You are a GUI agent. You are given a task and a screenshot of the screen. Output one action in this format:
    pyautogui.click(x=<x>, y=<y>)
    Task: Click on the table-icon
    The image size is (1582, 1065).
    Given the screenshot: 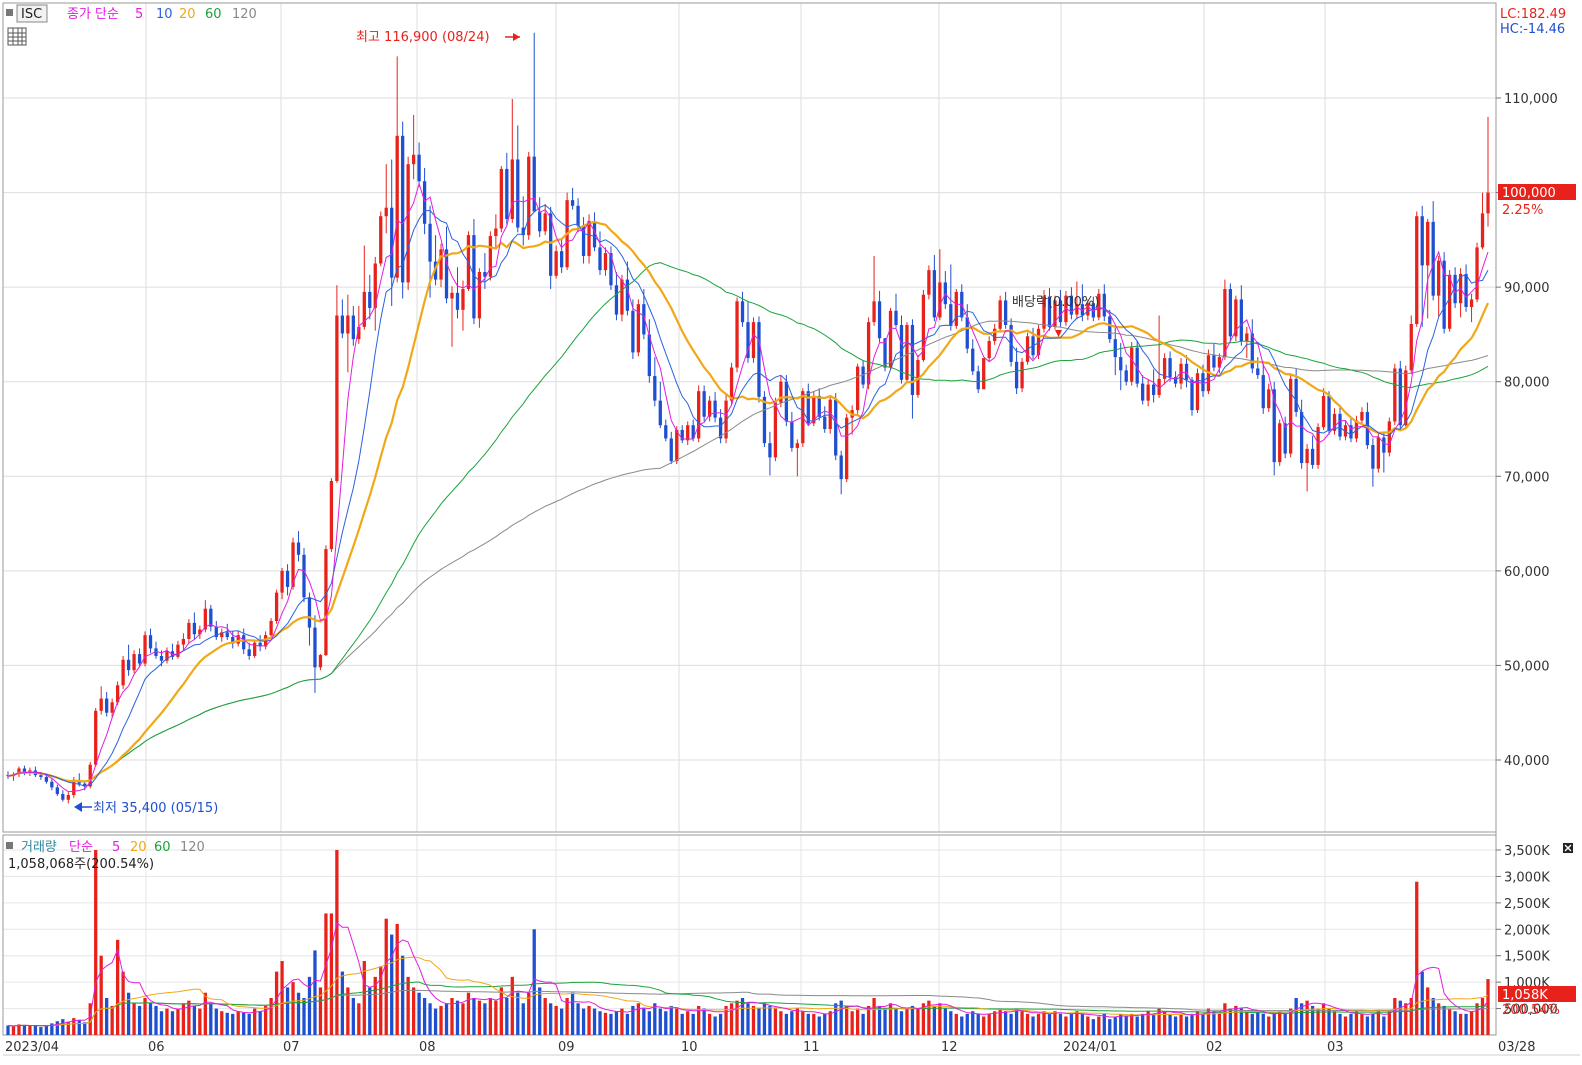 What is the action you would take?
    pyautogui.click(x=17, y=36)
    